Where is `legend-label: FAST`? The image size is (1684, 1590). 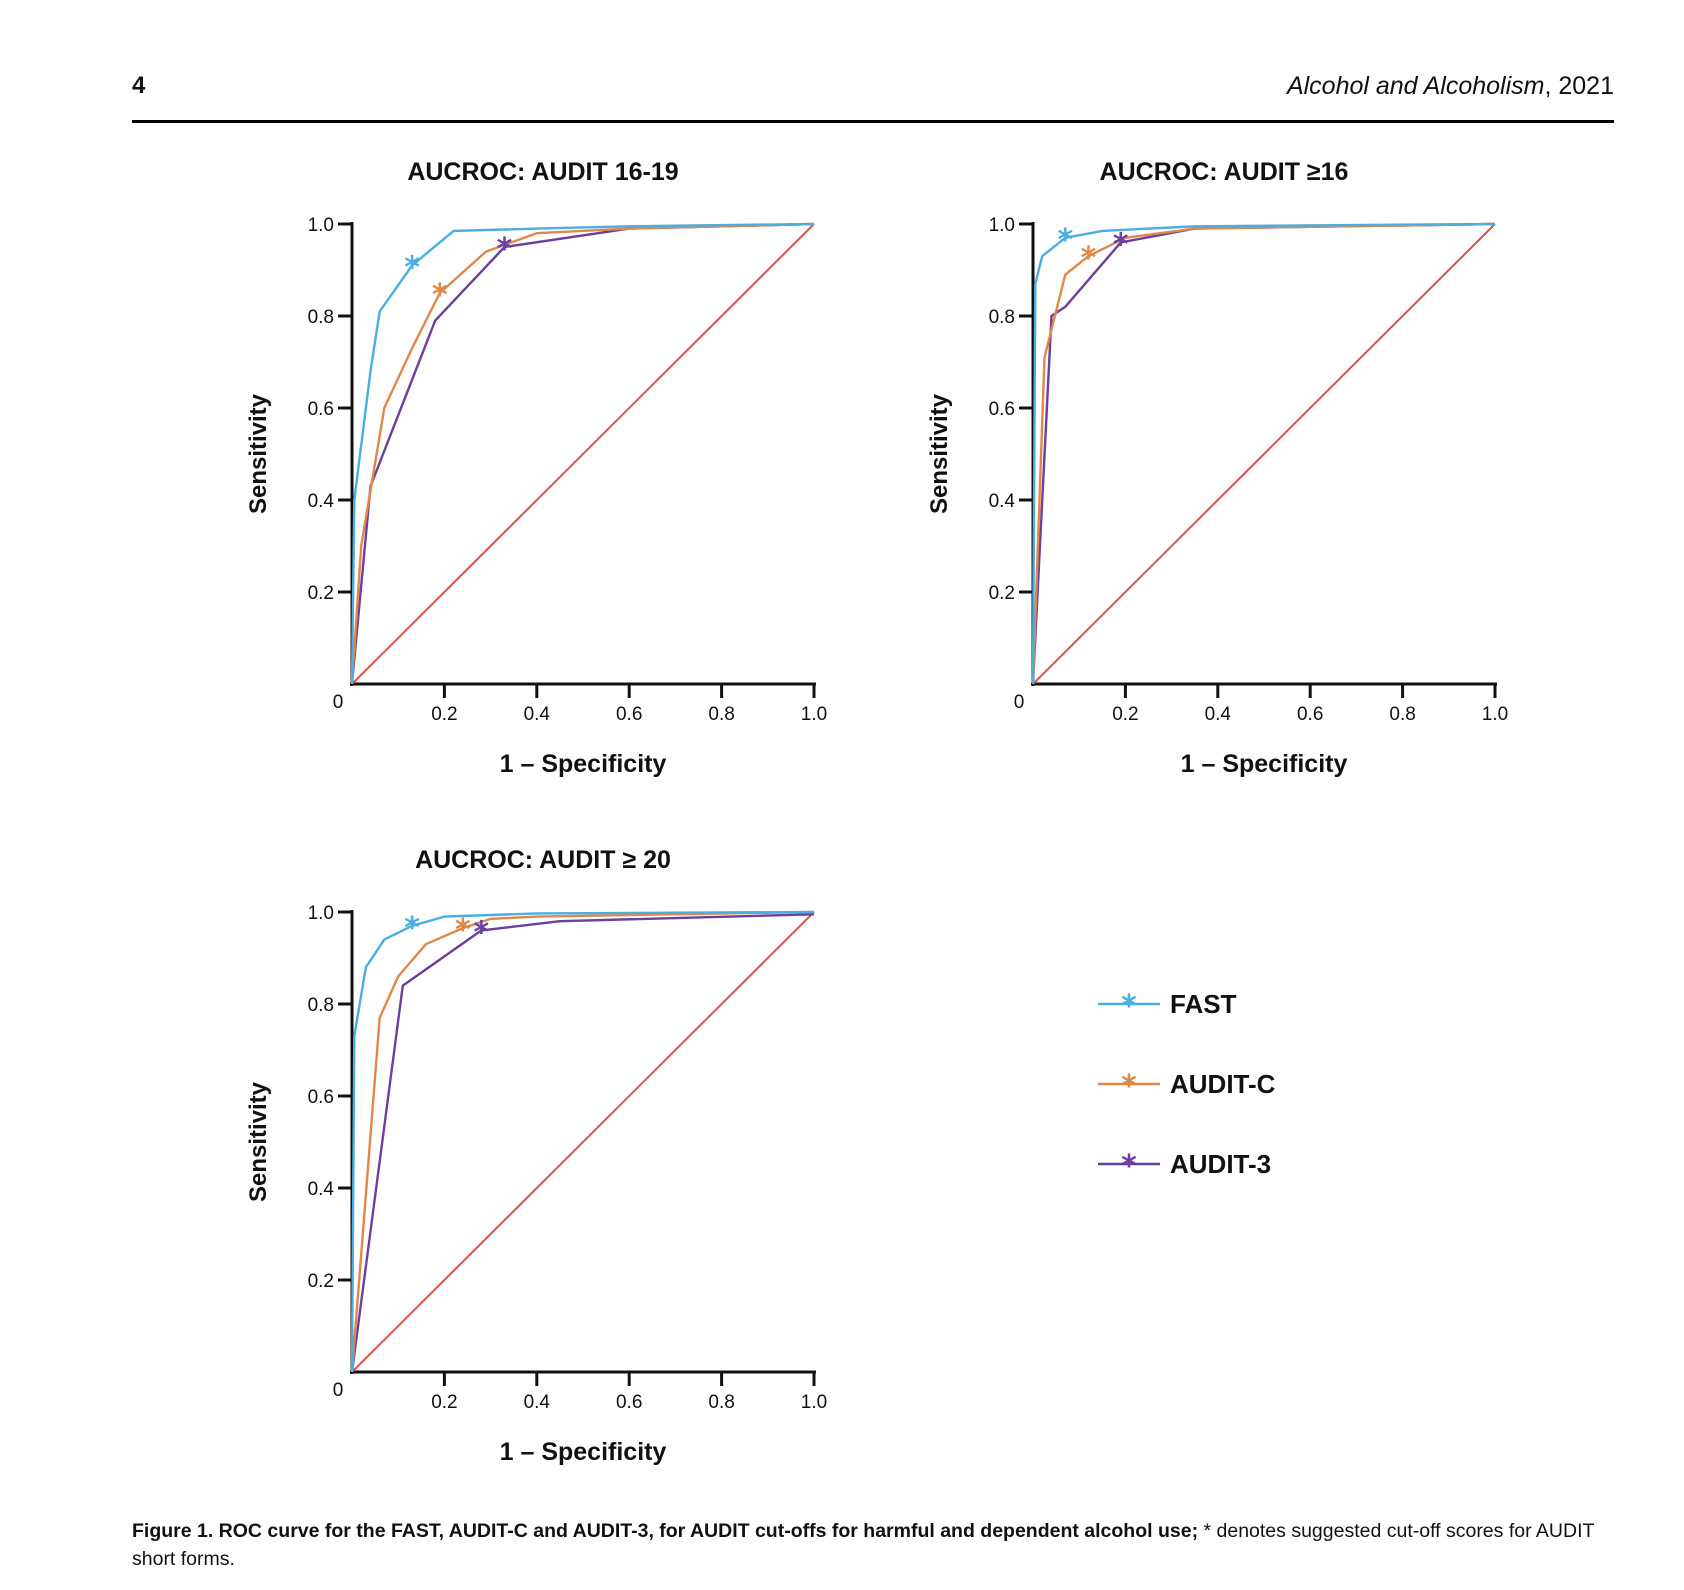 legend-label: FAST is located at coordinates (1203, 1004).